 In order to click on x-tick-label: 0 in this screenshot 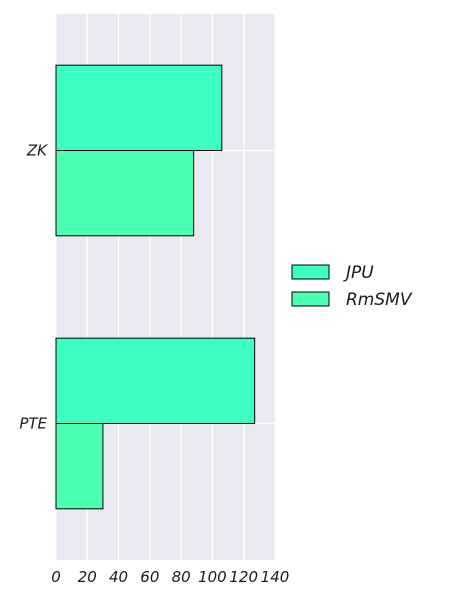, I will do `click(56, 577)`.